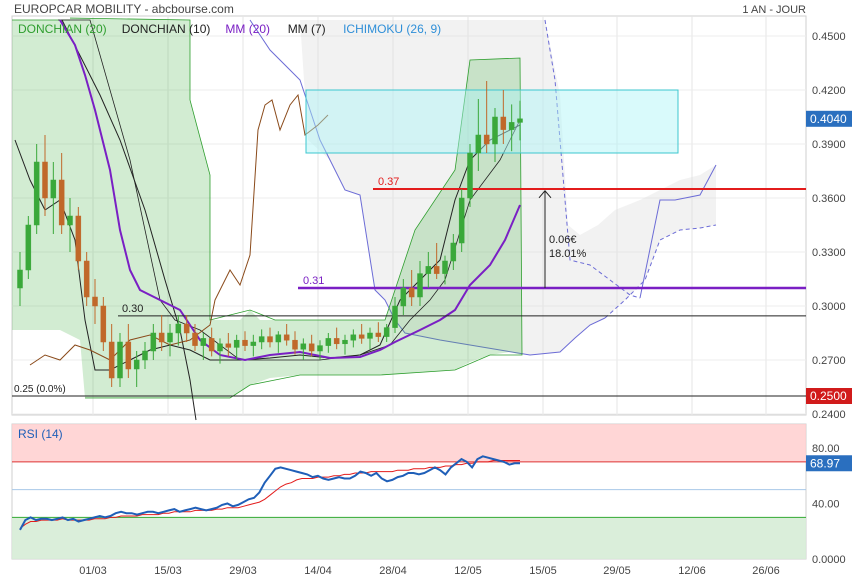 This screenshot has height=585, width=855. What do you see at coordinates (313, 281) in the screenshot?
I see `support-label: 0.31` at bounding box center [313, 281].